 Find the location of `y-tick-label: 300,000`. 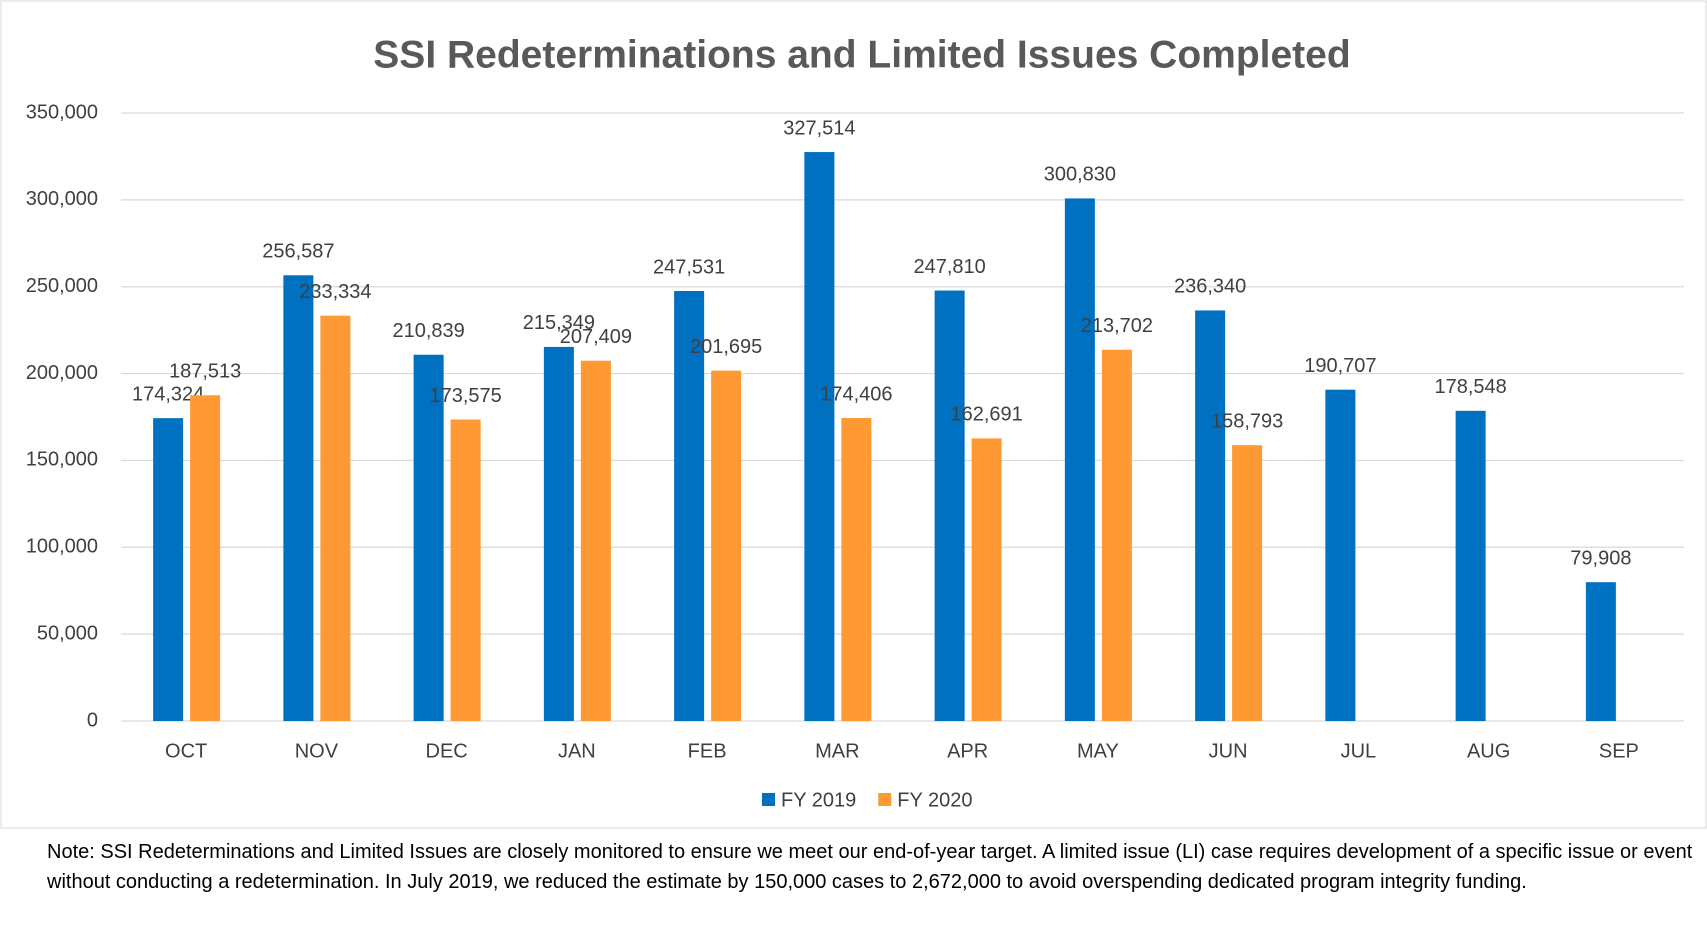

y-tick-label: 300,000 is located at coordinates (62, 199).